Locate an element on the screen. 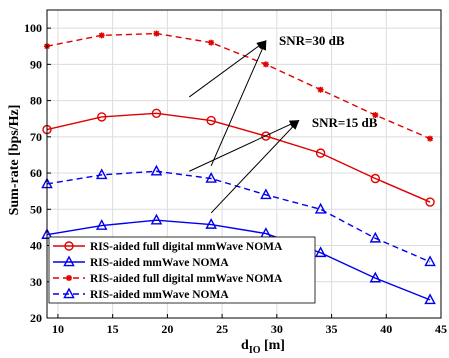  x-tick-label: 15 is located at coordinates (113, 329).